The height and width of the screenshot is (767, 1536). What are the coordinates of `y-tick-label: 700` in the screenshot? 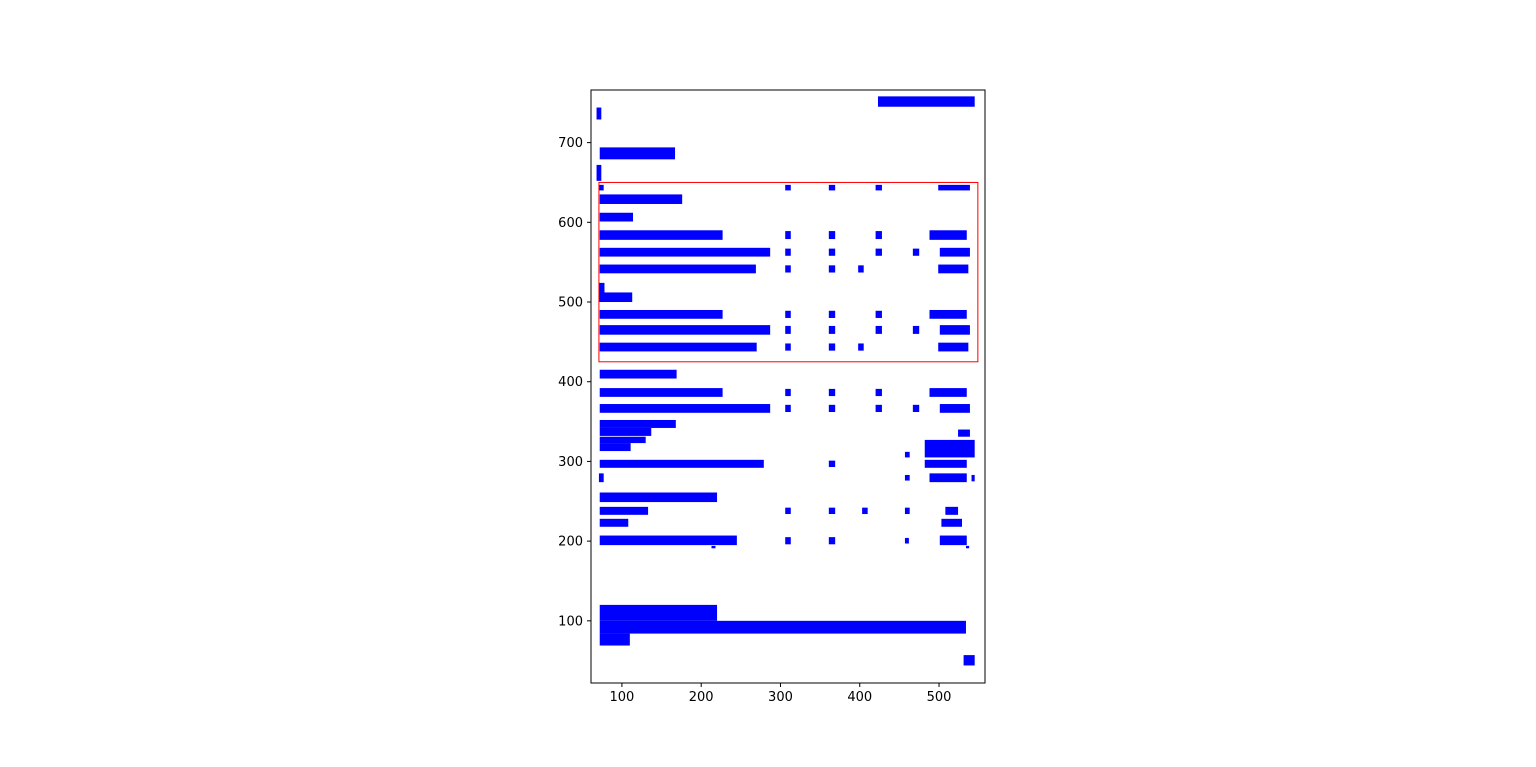 It's located at (570, 143).